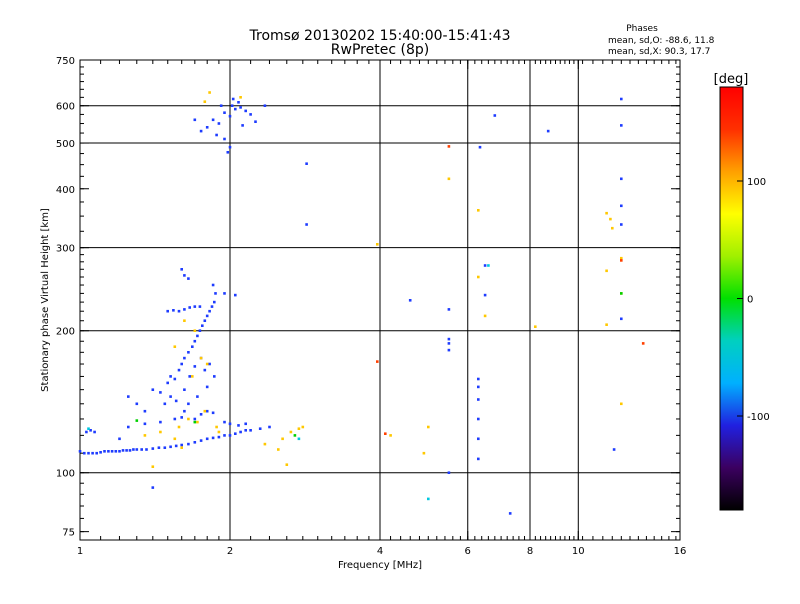 The image size is (800, 604). I want to click on x-axis-label: Frequency [MHz], so click(380, 565).